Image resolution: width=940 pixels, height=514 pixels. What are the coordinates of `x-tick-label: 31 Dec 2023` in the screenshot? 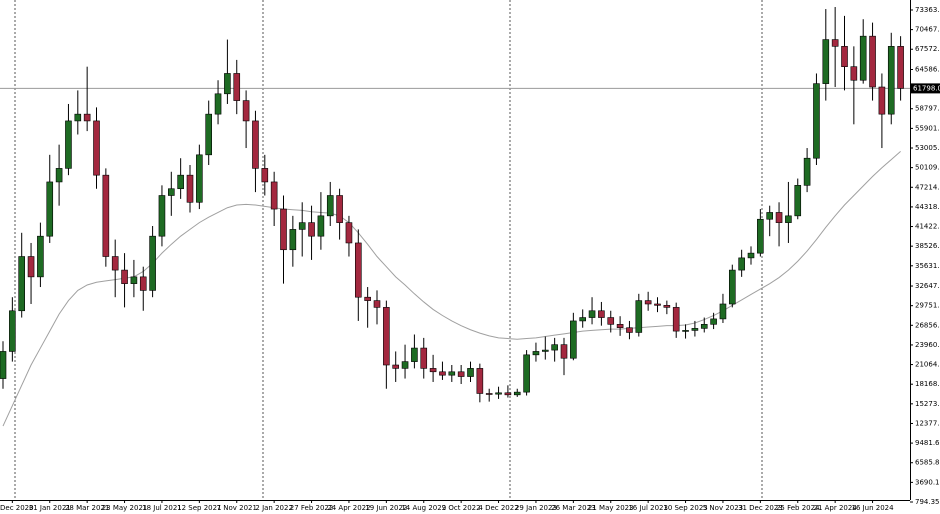 It's located at (760, 508).